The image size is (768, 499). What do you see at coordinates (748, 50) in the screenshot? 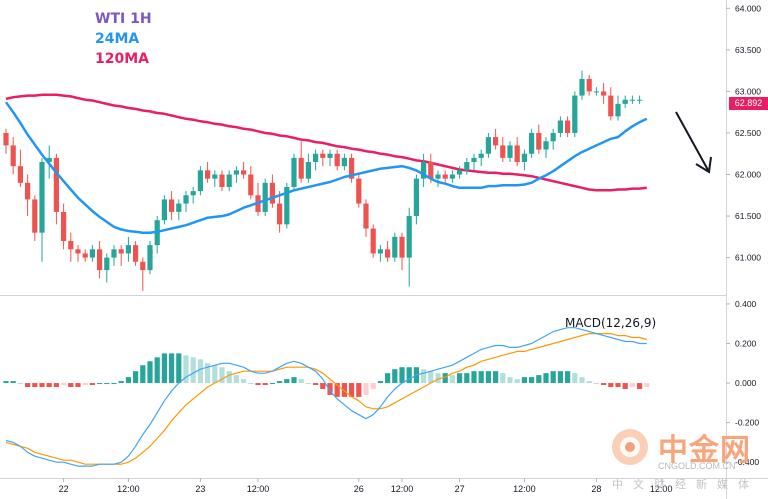
I see `price-tick-label: 63.500` at bounding box center [748, 50].